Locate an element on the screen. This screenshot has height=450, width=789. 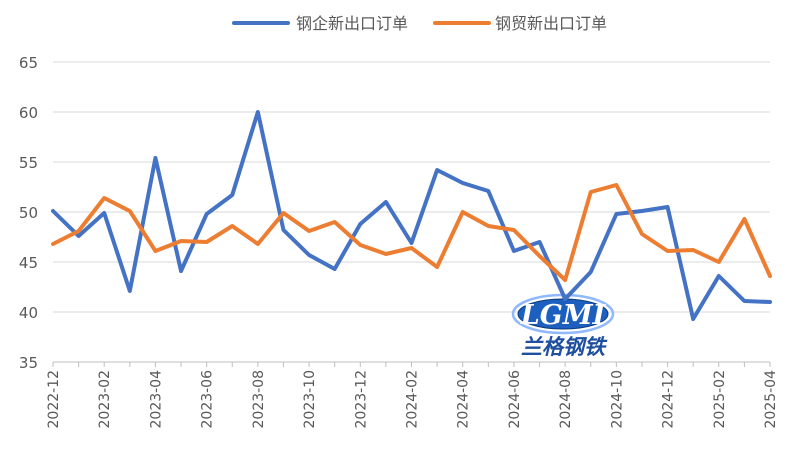
x-tick-label: 2024-12 is located at coordinates (669, 399).